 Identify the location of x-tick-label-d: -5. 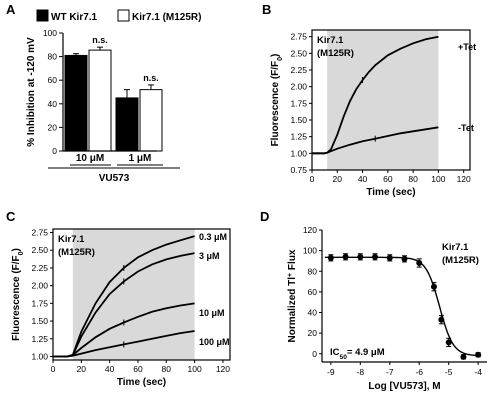
(449, 372).